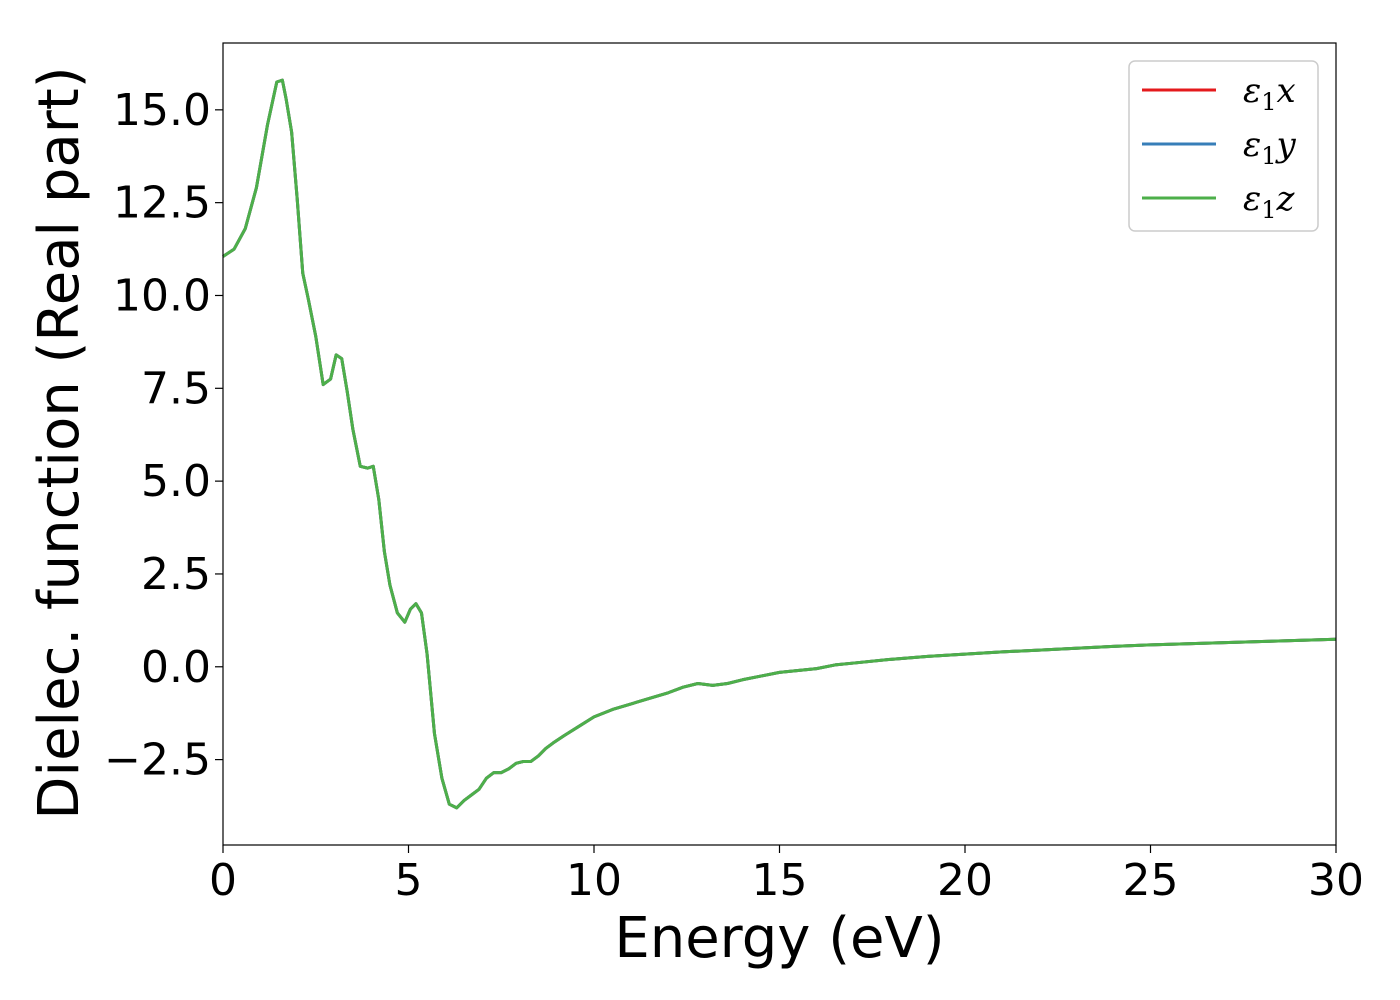 Image resolution: width=1400 pixels, height=1000 pixels. What do you see at coordinates (1151, 880) in the screenshot?
I see `x-tick-label: 25` at bounding box center [1151, 880].